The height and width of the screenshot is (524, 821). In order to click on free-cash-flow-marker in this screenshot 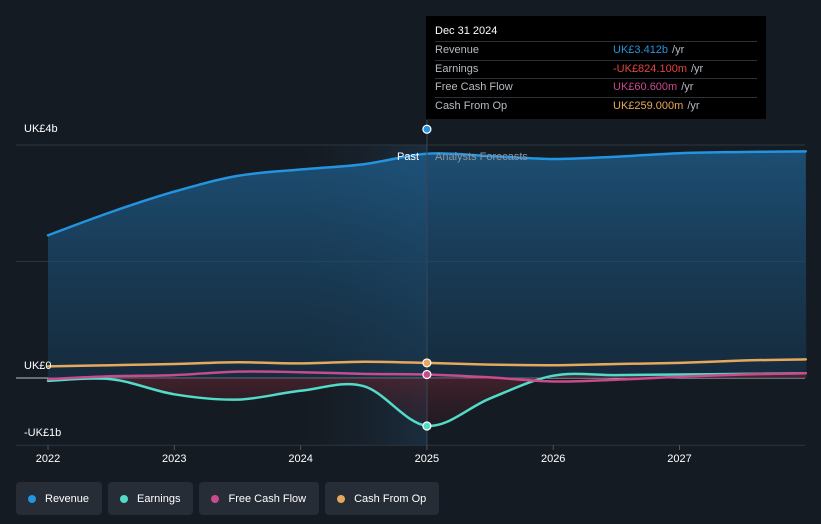, I will do `click(427, 374)`.